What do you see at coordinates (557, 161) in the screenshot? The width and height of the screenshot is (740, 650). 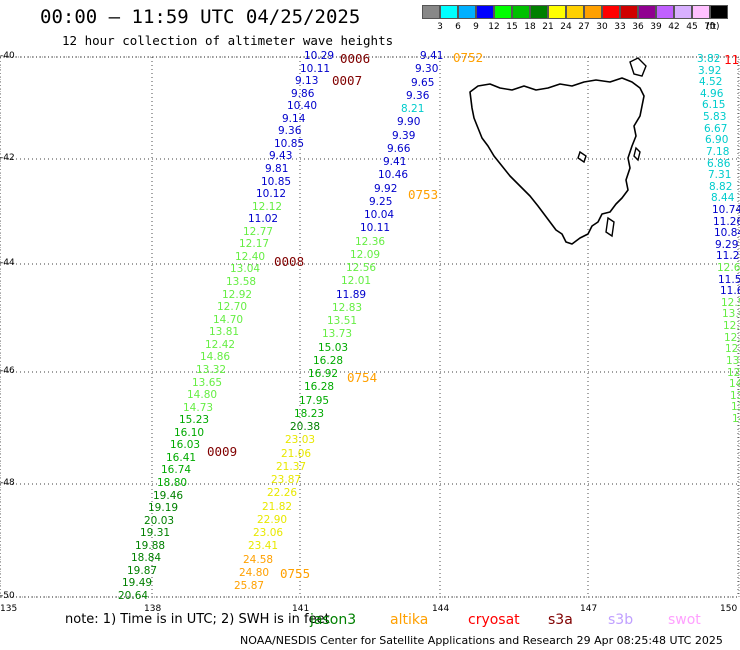 I see `tasmania-coastline` at bounding box center [557, 161].